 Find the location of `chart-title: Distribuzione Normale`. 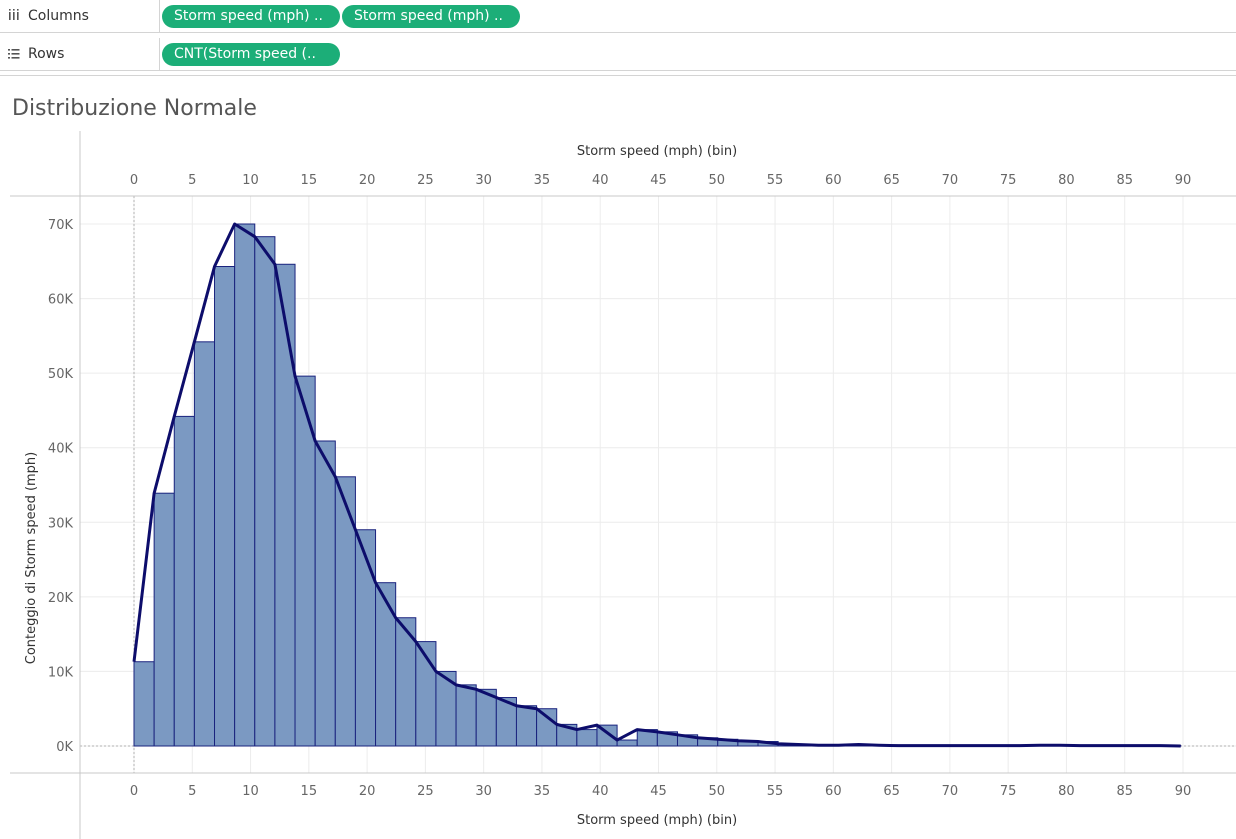

chart-title: Distribuzione Normale is located at coordinates (134, 108).